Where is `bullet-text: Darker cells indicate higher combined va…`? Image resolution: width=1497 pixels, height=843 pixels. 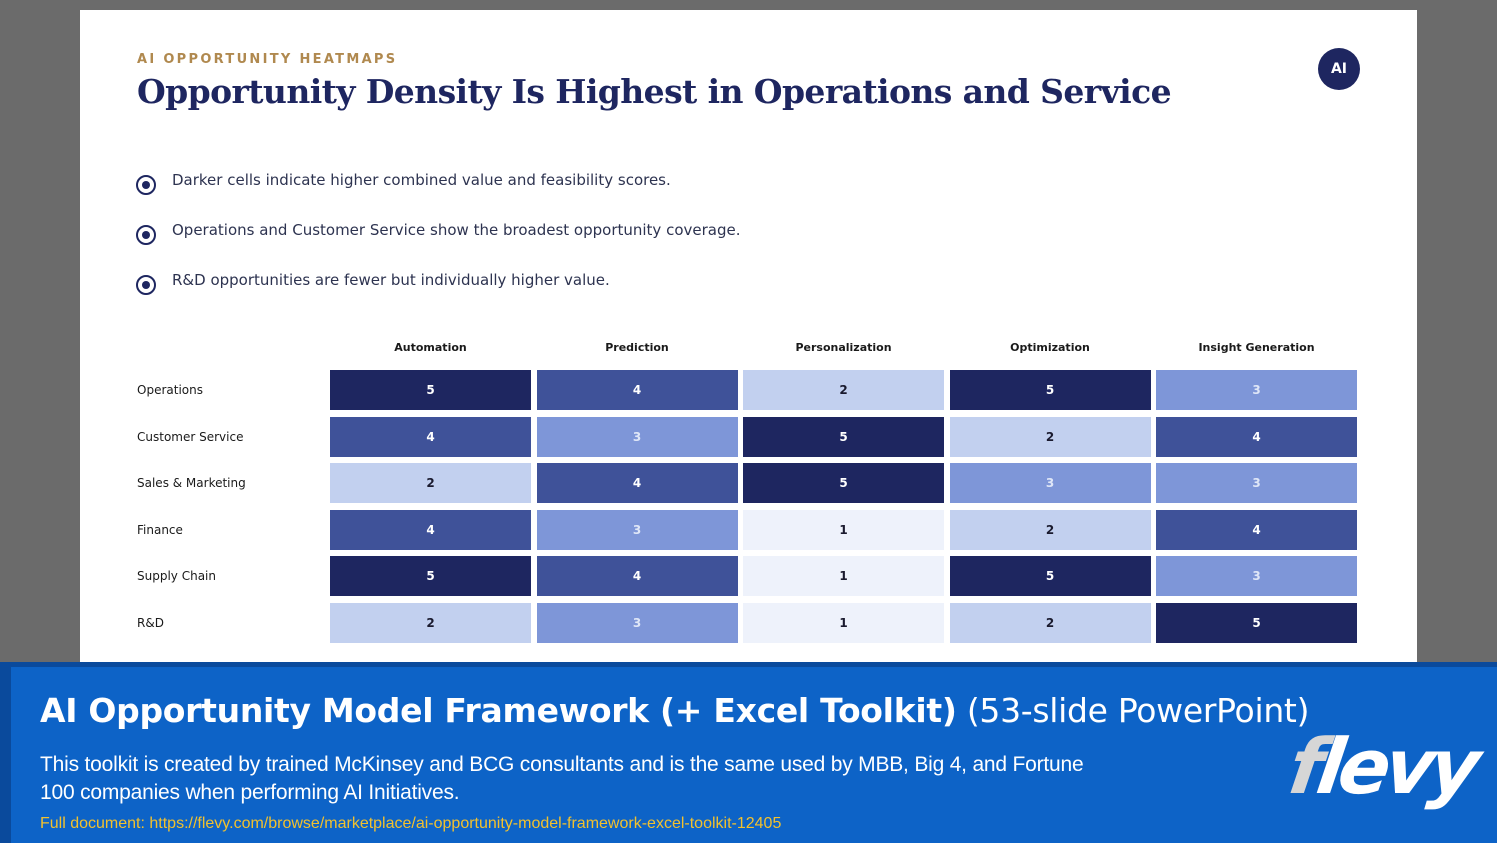 bullet-text: Darker cells indicate higher combined va… is located at coordinates (421, 180).